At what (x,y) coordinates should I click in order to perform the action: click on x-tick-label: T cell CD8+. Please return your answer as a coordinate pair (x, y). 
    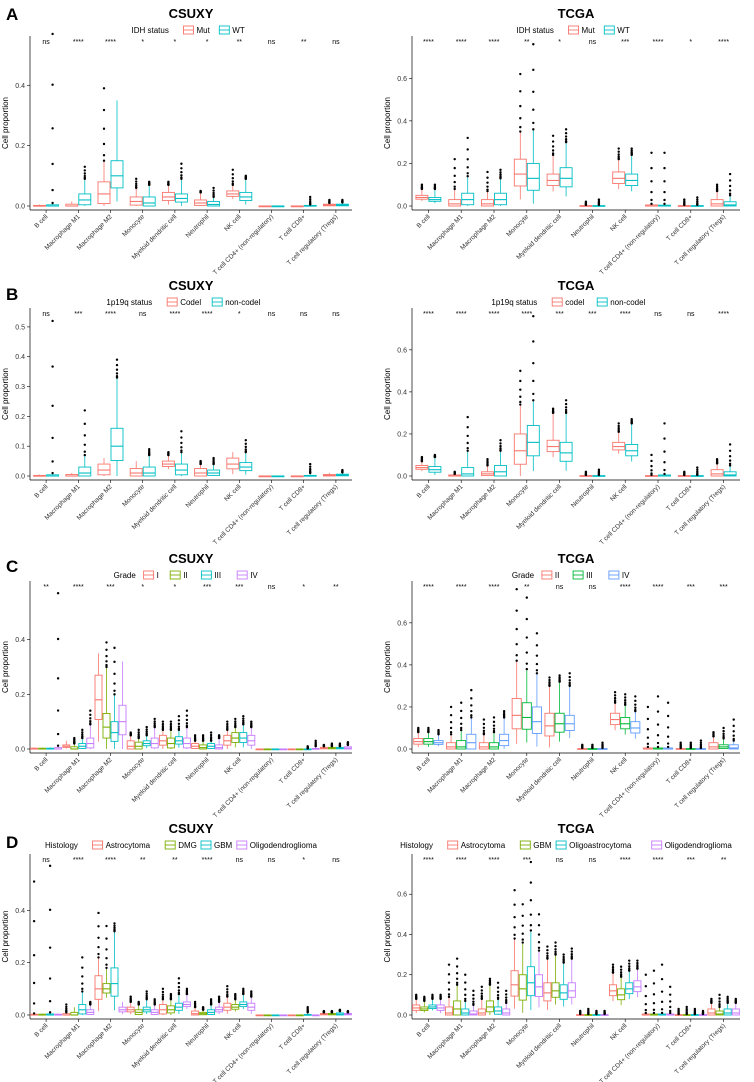
    Looking at the image, I should click on (679, 497).